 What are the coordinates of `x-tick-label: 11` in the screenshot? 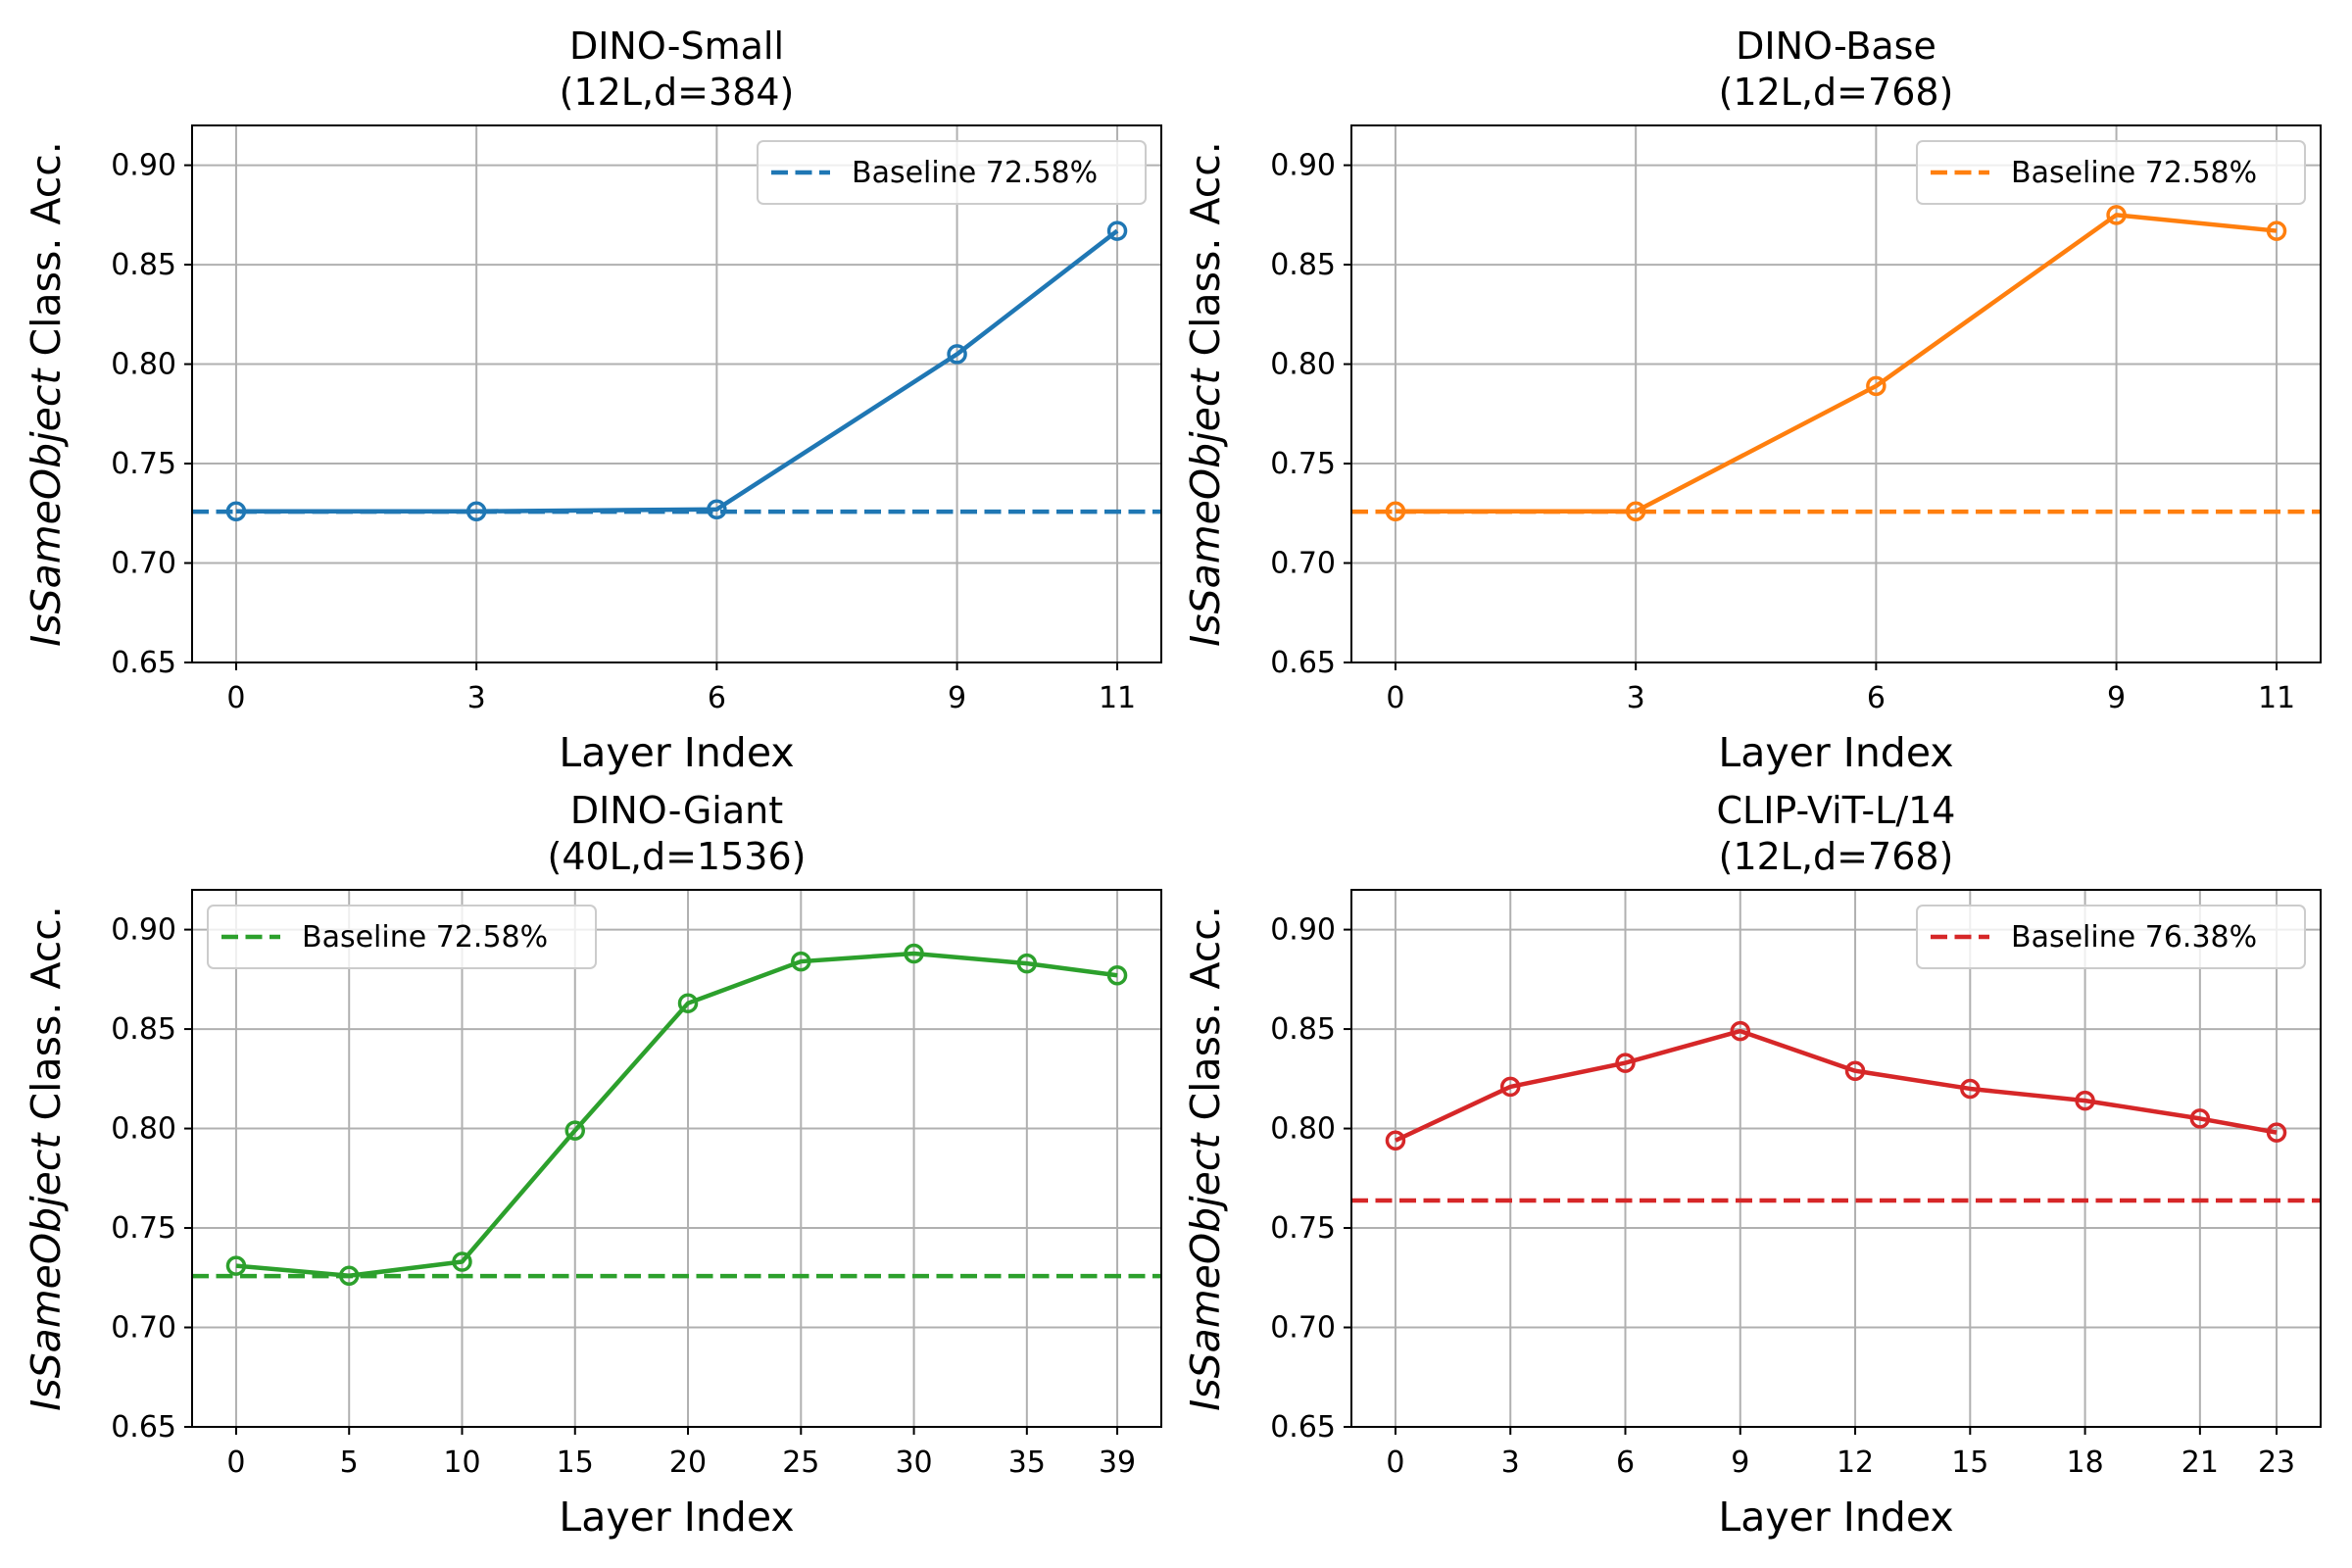 It's located at (1117, 698).